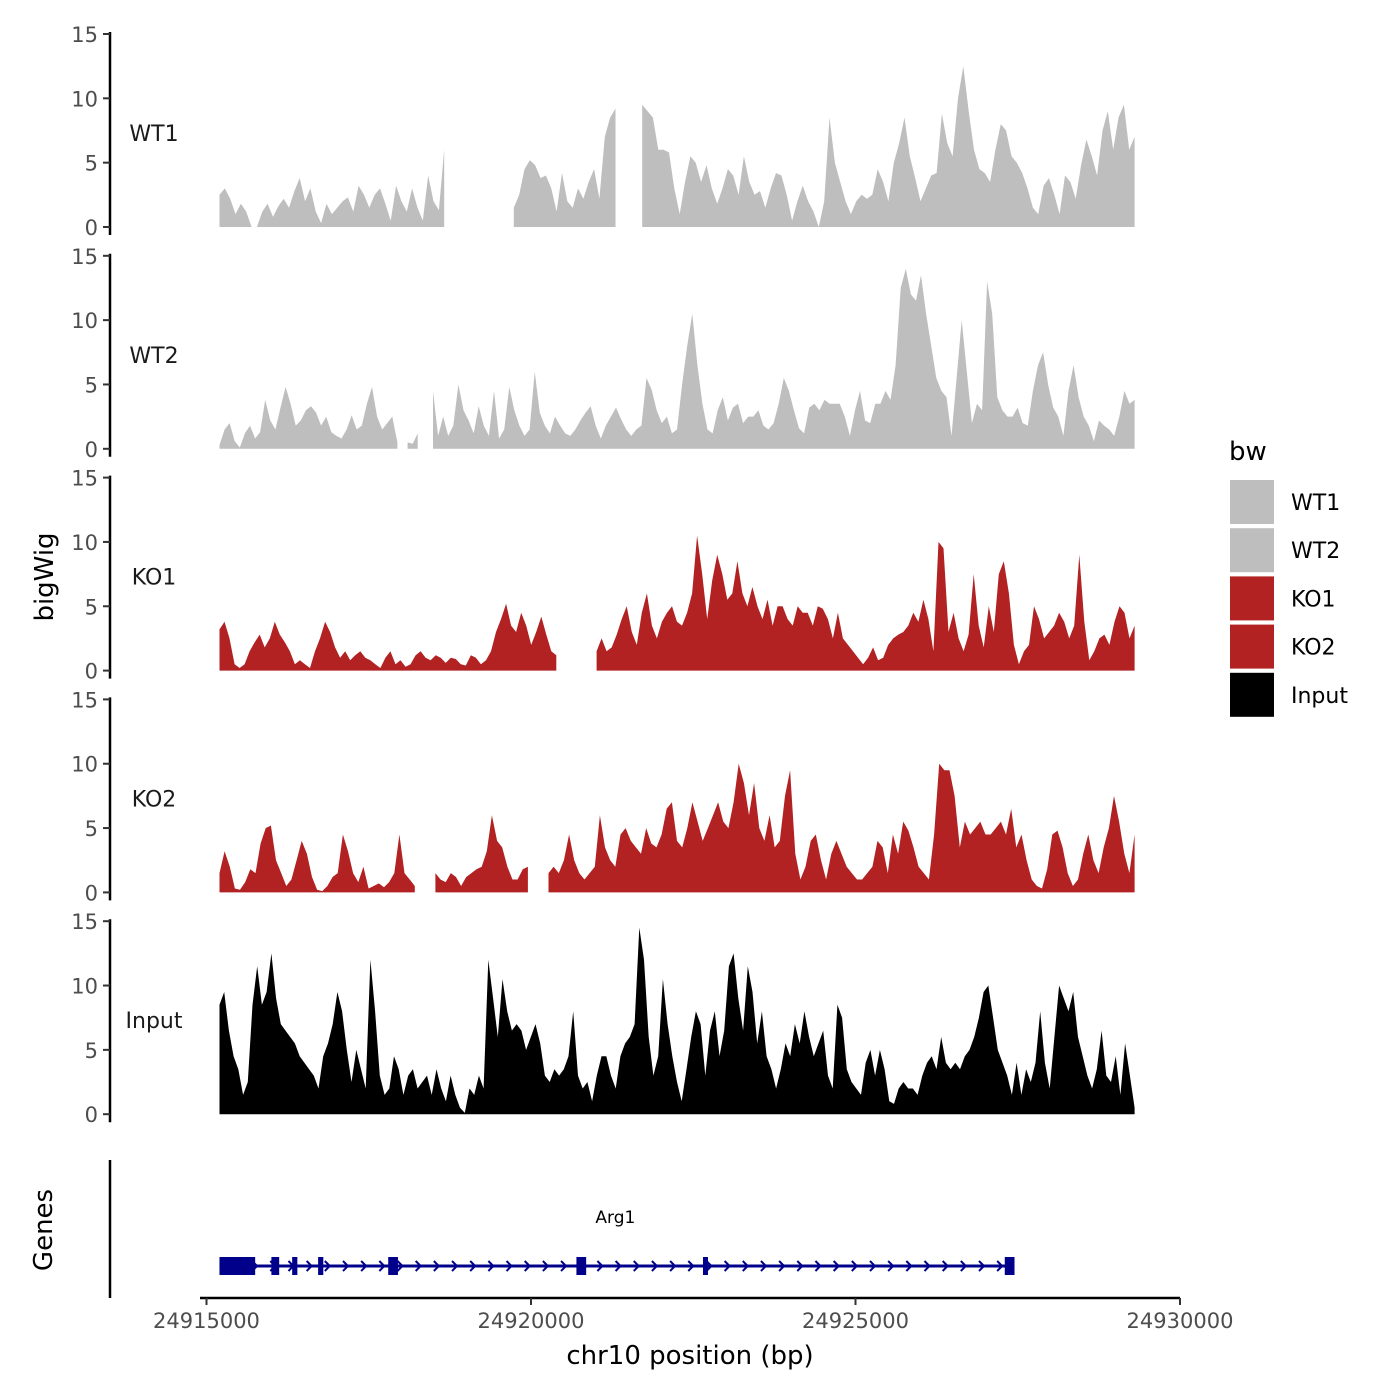 The height and width of the screenshot is (1400, 1400). What do you see at coordinates (855, 1321) in the screenshot?
I see `x-tick-label: 24925000` at bounding box center [855, 1321].